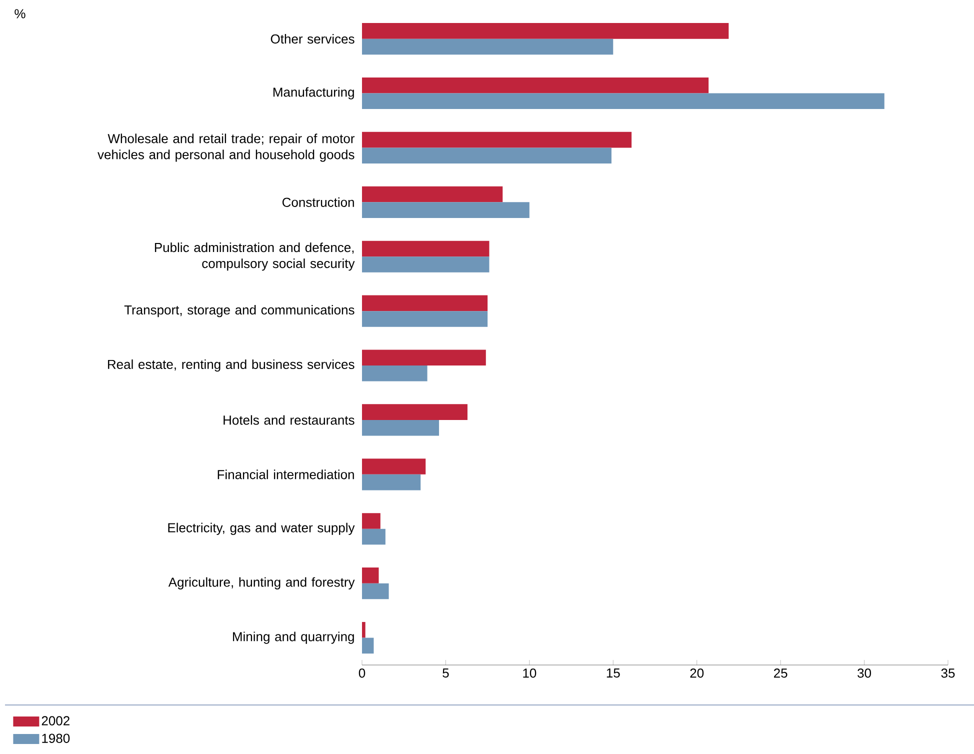 The height and width of the screenshot is (754, 974). Describe the element at coordinates (261, 583) in the screenshot. I see `y-tick-label: Agriculture, hunting and forestry` at that location.